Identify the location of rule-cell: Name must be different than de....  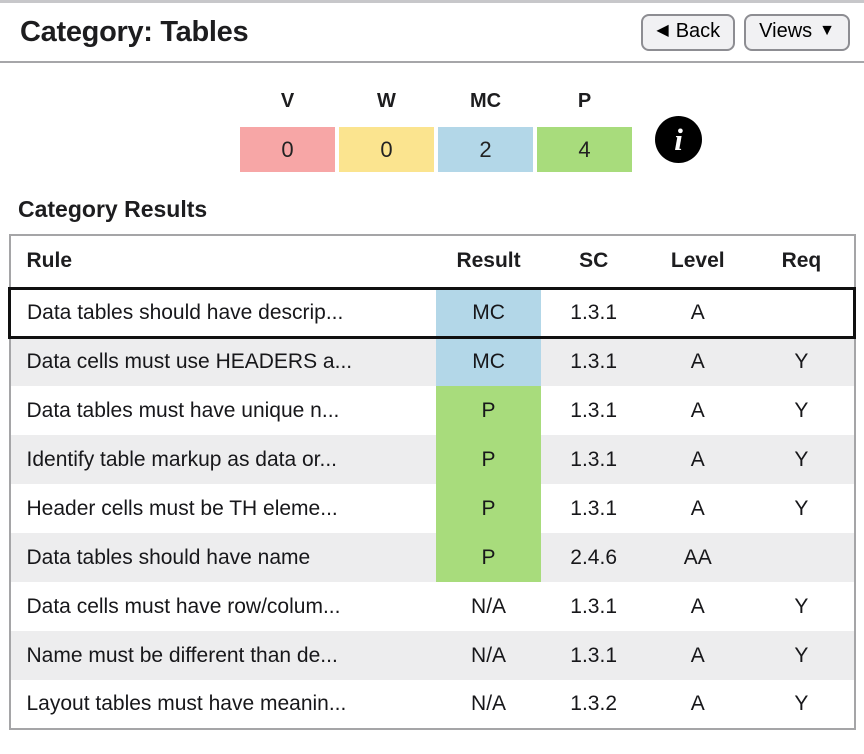
(222, 655).